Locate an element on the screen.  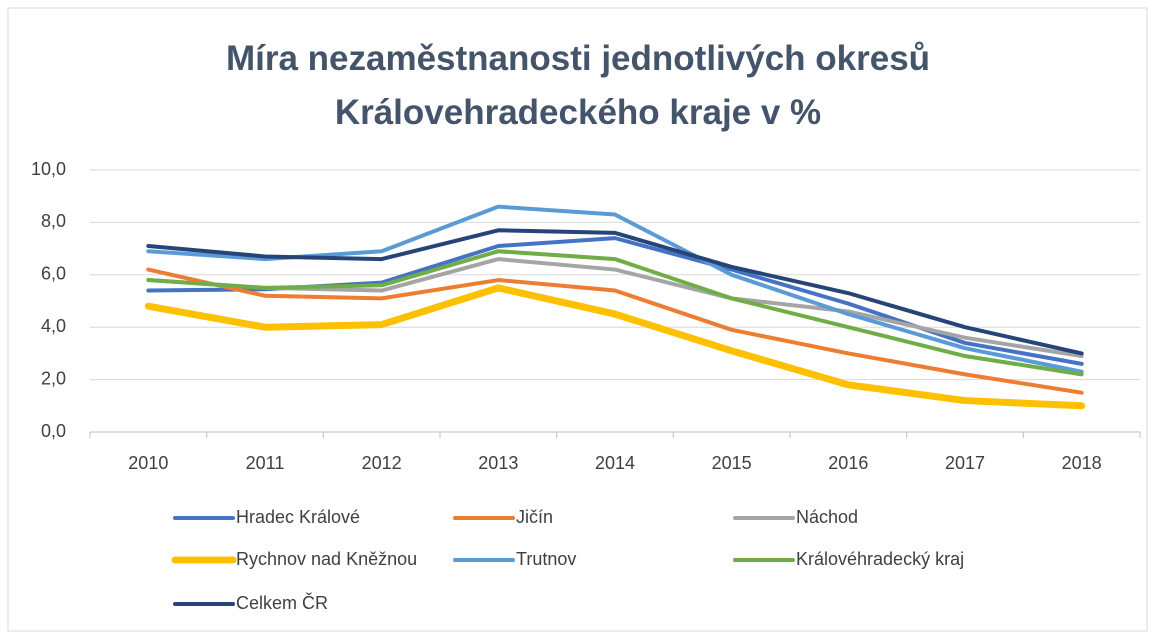
legend-label: Hradec Králové is located at coordinates (298, 517).